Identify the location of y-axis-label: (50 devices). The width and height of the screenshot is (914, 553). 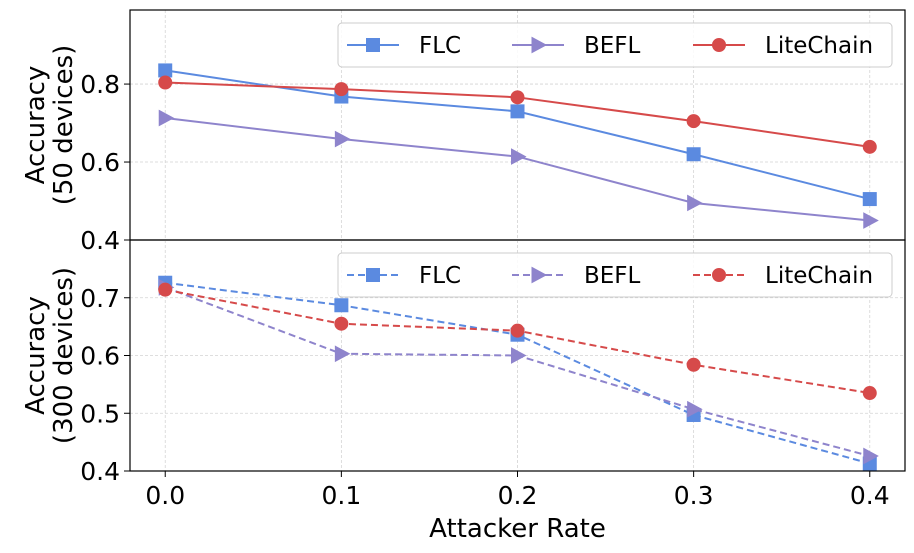
(64, 125).